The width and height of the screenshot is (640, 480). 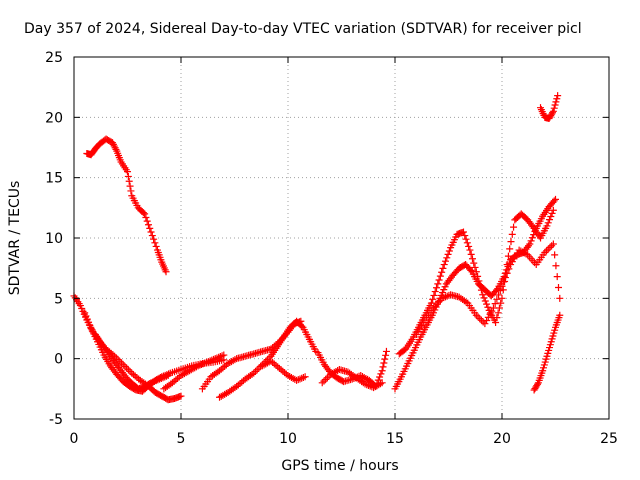 What do you see at coordinates (395, 439) in the screenshot?
I see `x-tick-label: 15` at bounding box center [395, 439].